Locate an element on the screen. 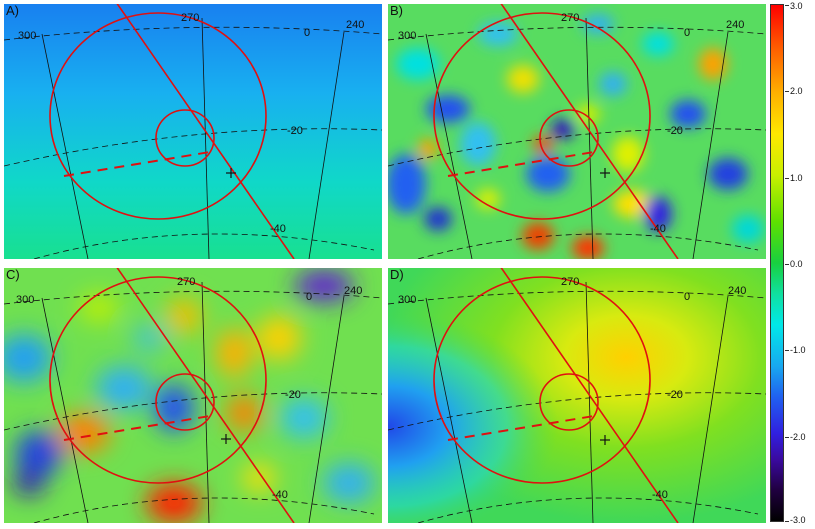  colorbar-label: -1.0 is located at coordinates (798, 350).